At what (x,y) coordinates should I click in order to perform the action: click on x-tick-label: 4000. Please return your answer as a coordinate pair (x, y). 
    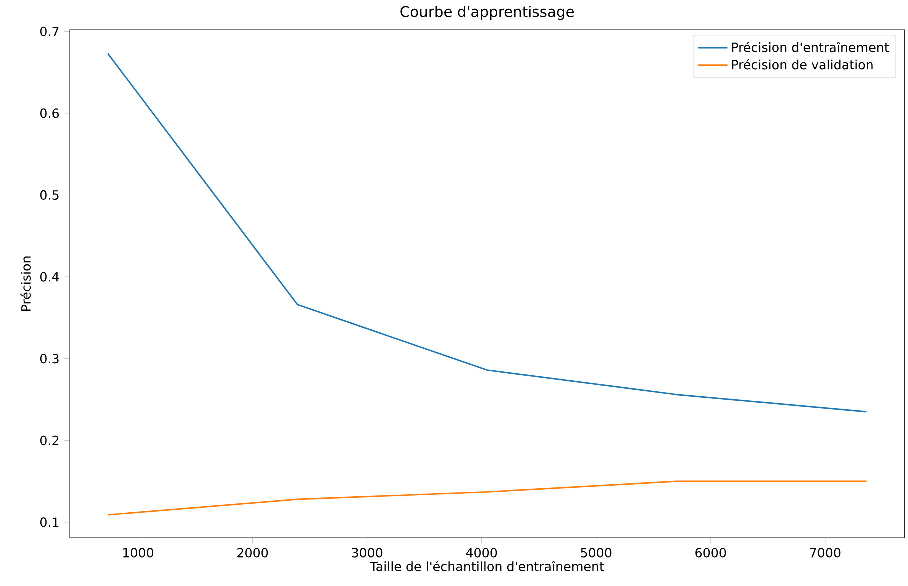
    Looking at the image, I should click on (482, 553).